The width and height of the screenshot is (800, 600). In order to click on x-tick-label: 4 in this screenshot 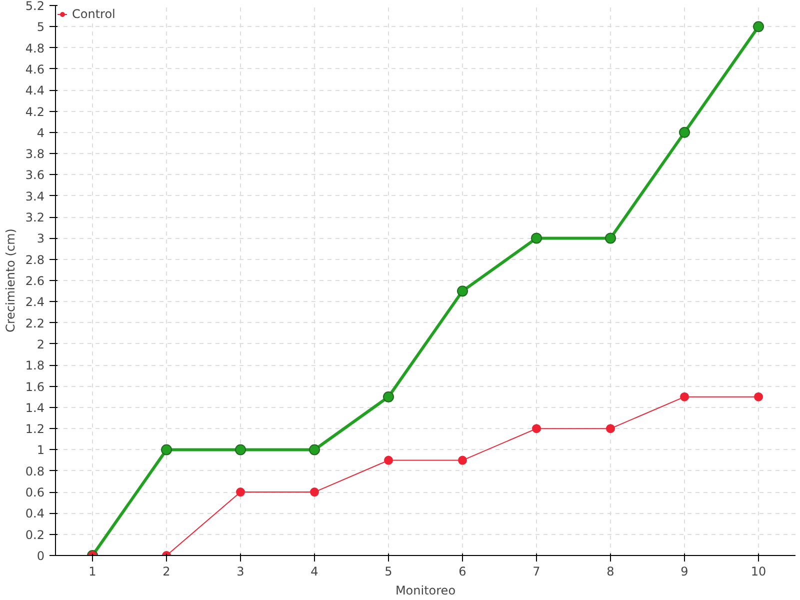, I will do `click(314, 571)`.